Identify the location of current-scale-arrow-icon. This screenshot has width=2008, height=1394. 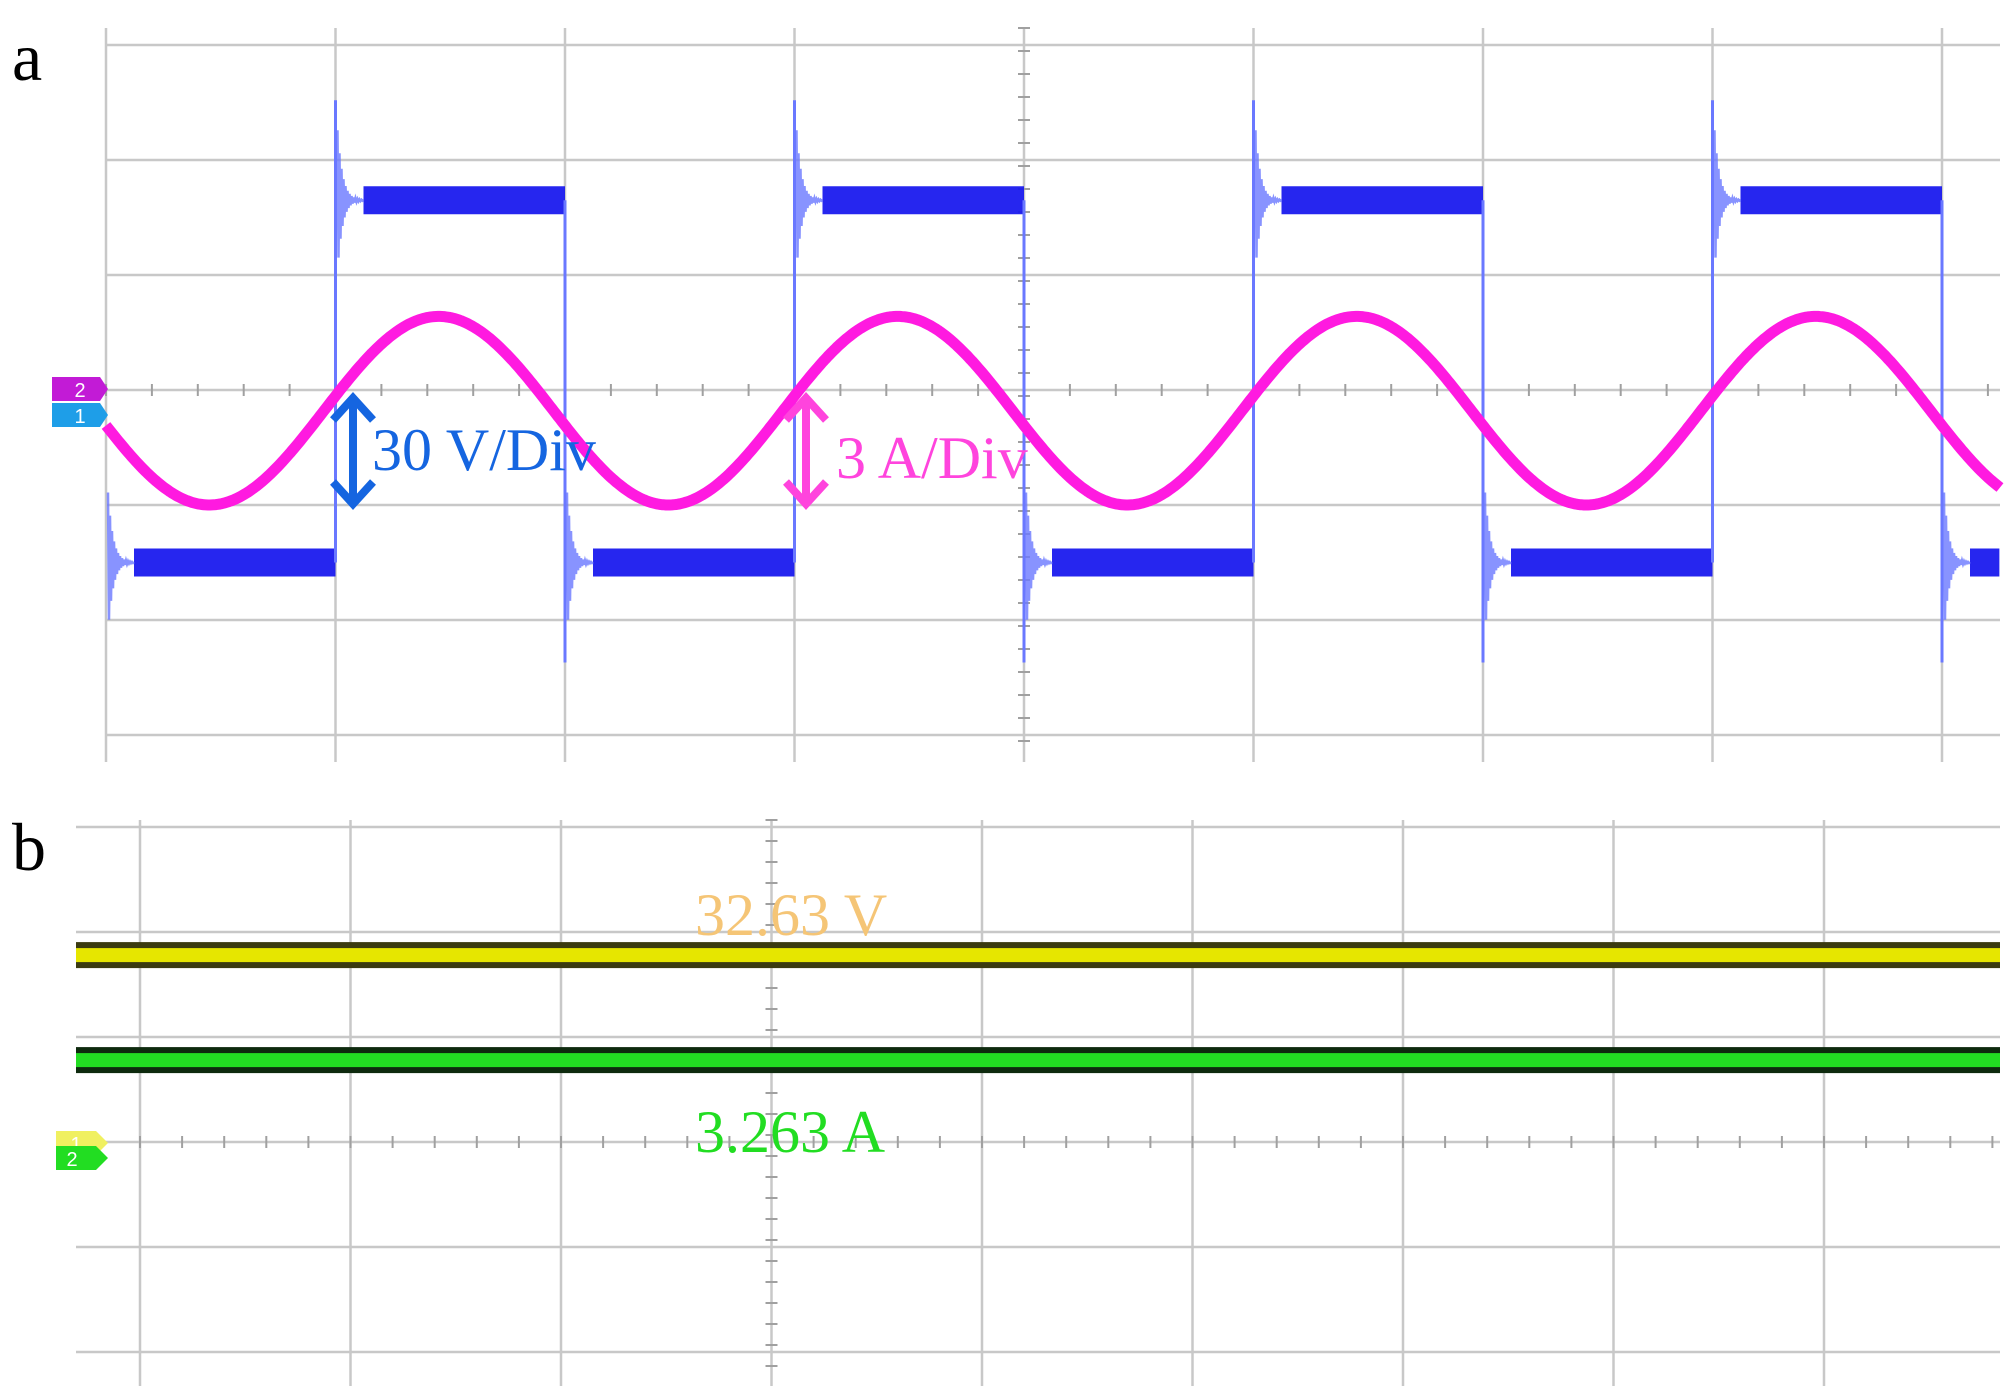
(806, 451).